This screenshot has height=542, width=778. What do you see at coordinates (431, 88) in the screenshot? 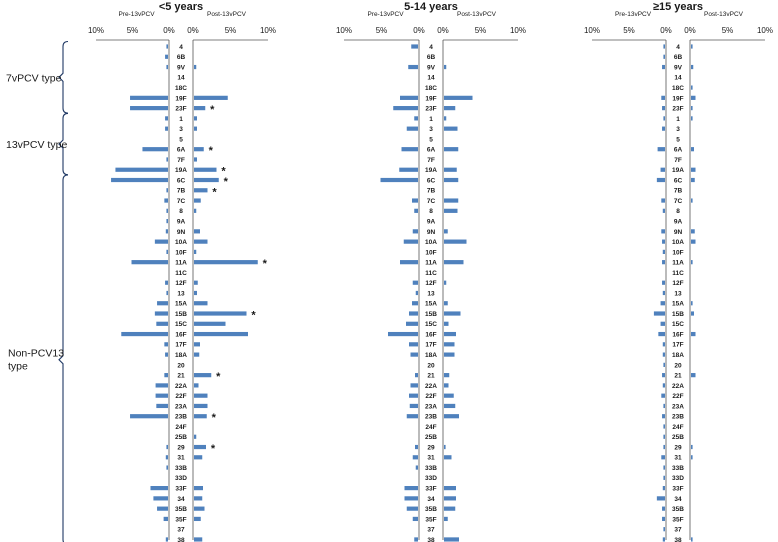
I see `serotype-label: 18C` at bounding box center [431, 88].